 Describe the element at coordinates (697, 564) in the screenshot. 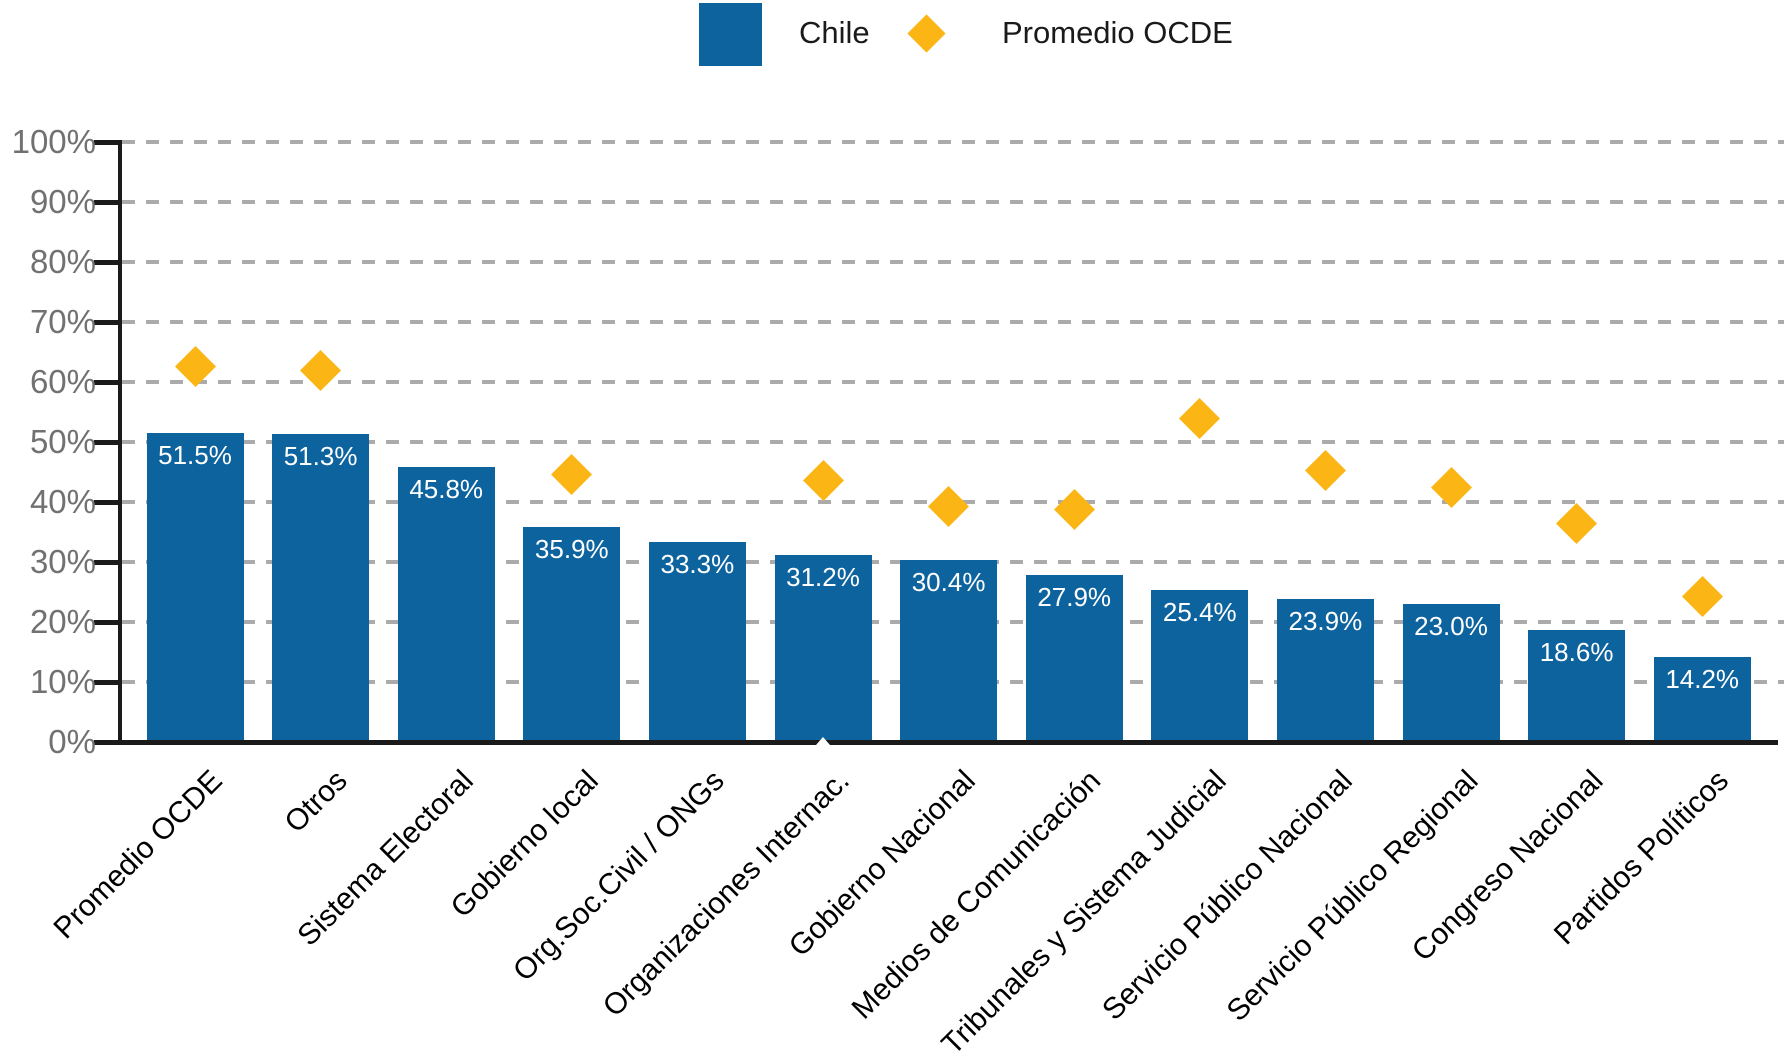

I see `bar-value-label: 33.3%` at that location.